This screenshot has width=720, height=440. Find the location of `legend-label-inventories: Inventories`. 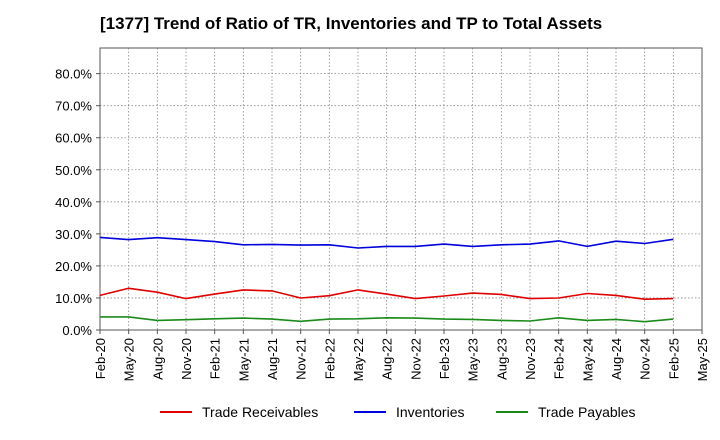

legend-label-inventories: Inventories is located at coordinates (430, 412).